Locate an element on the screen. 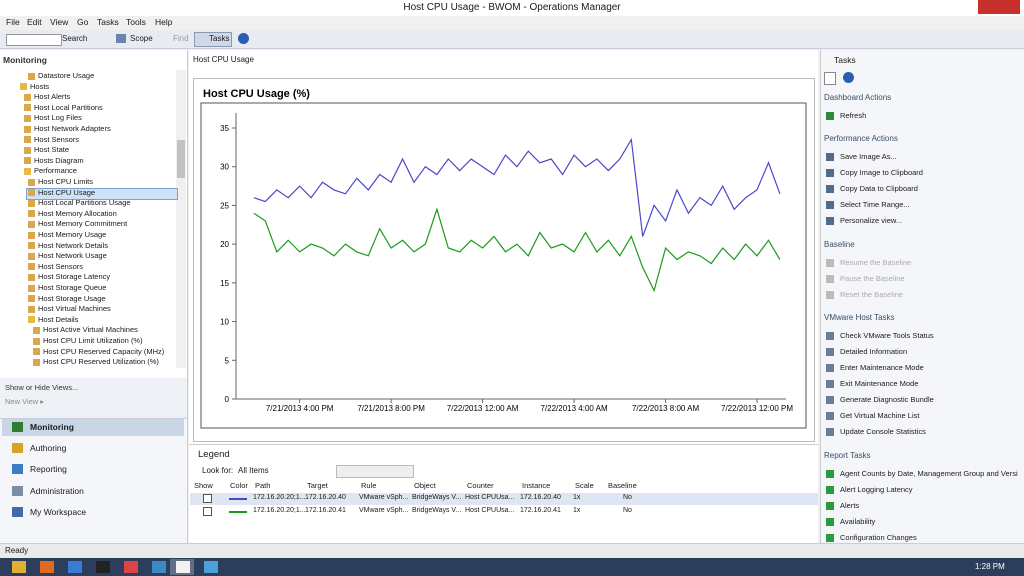  tree-item: Datastore Usage is located at coordinates (66, 75).